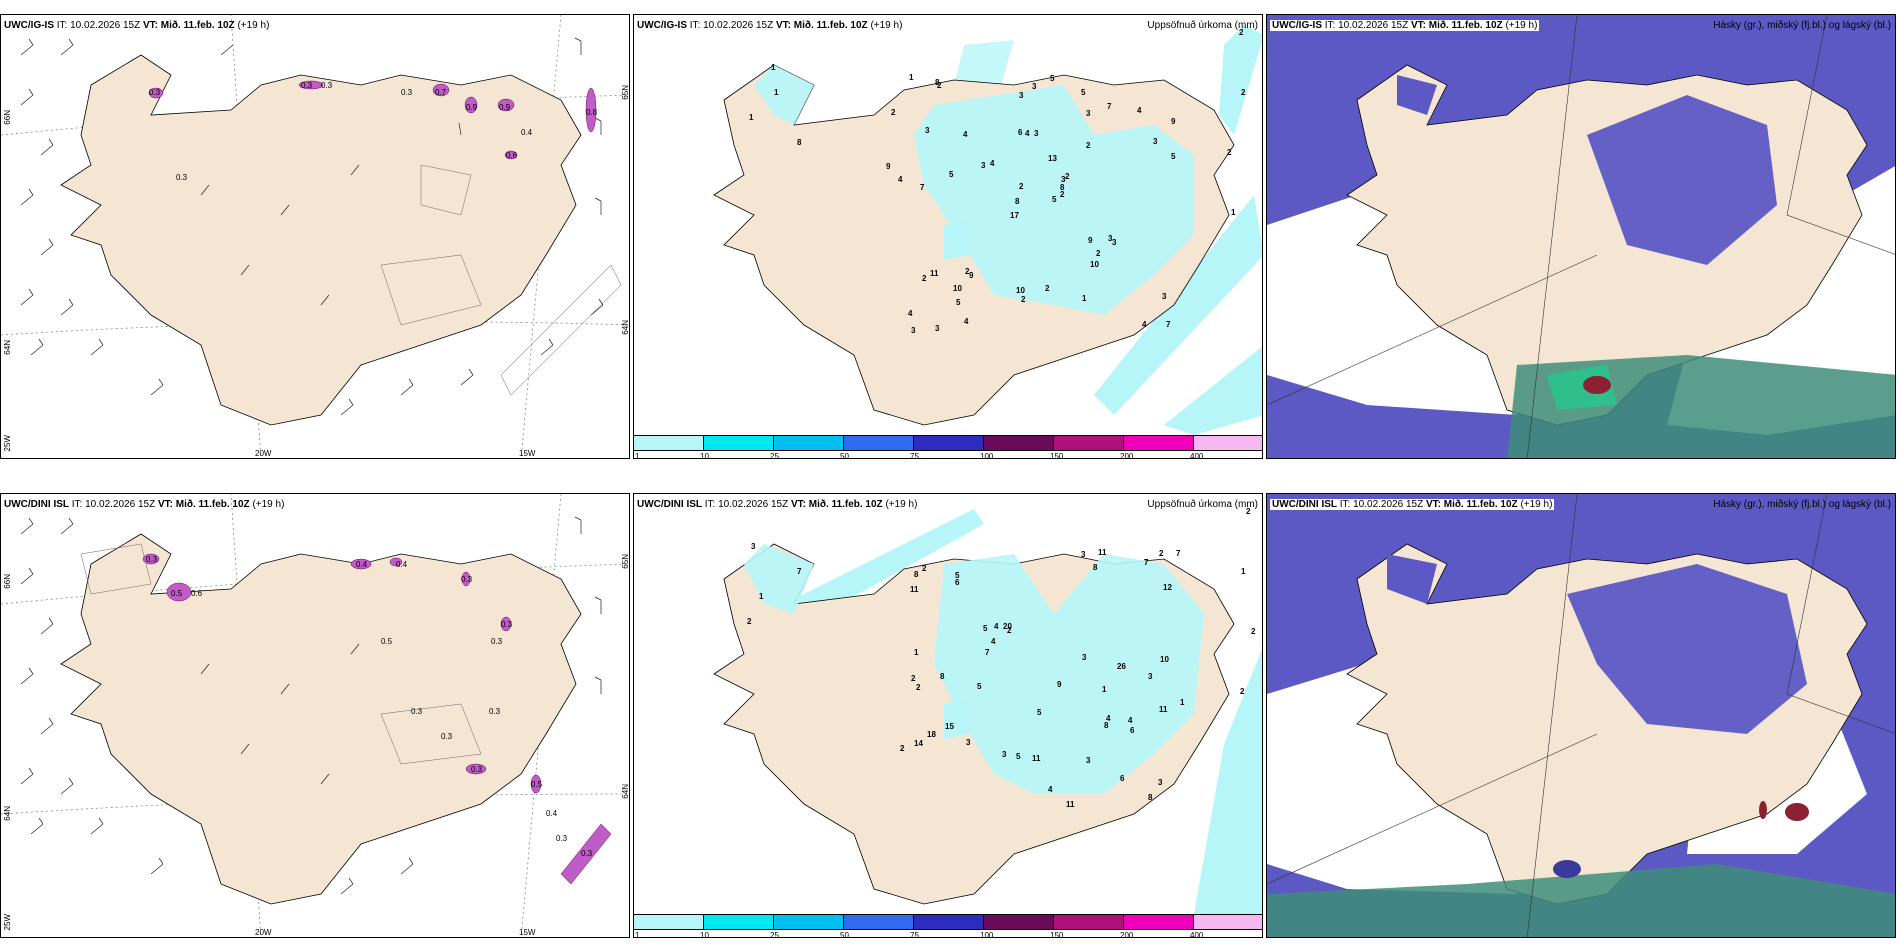  I want to click on legend-label: 50, so click(844, 934).